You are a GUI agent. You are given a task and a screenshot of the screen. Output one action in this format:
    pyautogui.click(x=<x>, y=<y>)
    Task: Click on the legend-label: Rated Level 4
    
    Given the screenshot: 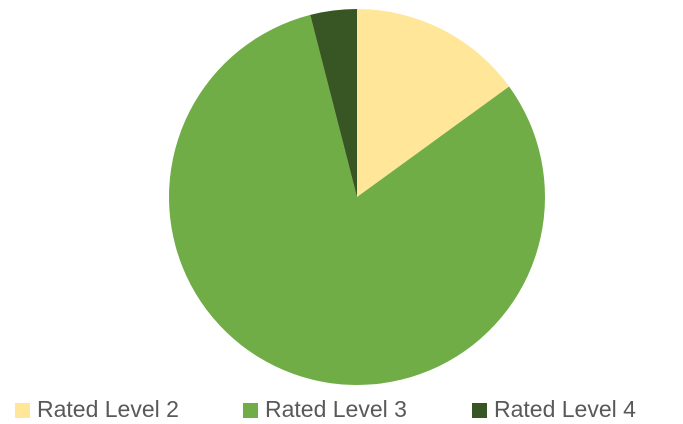 What is the action you would take?
    pyautogui.click(x=565, y=409)
    